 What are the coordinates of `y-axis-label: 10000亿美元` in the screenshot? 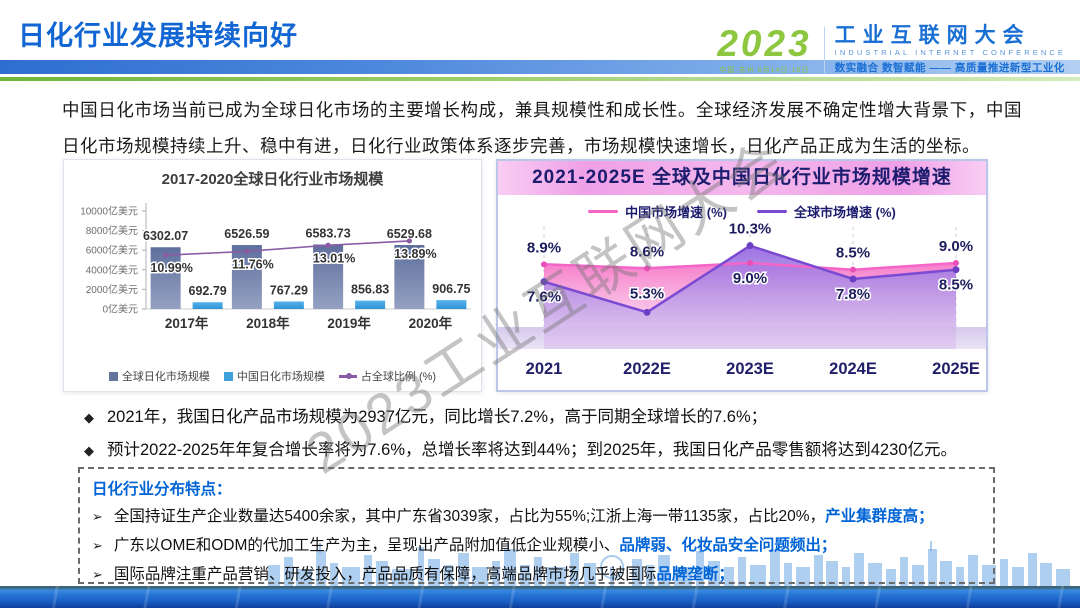 It's located at (109, 211).